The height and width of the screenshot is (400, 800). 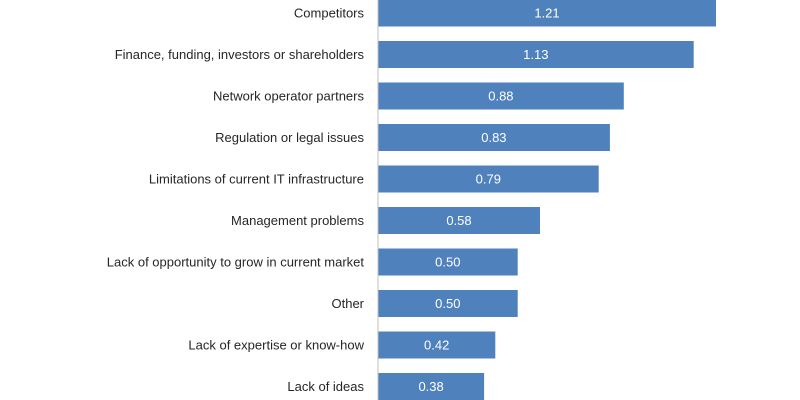 I want to click on data-label: 0.79, so click(x=488, y=179).